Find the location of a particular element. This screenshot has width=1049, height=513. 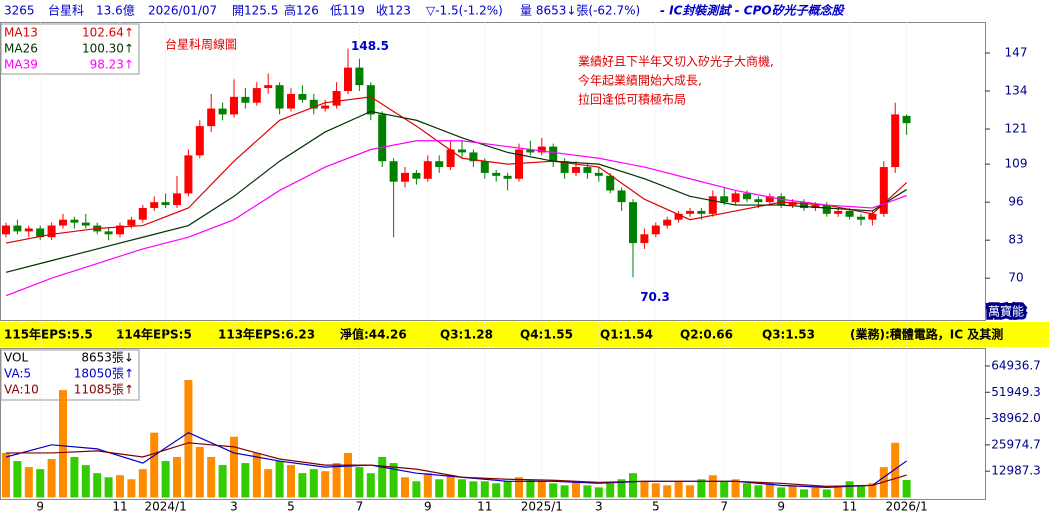

annotation: 業績好且下半年又切入矽光子大商機, is located at coordinates (676, 61).